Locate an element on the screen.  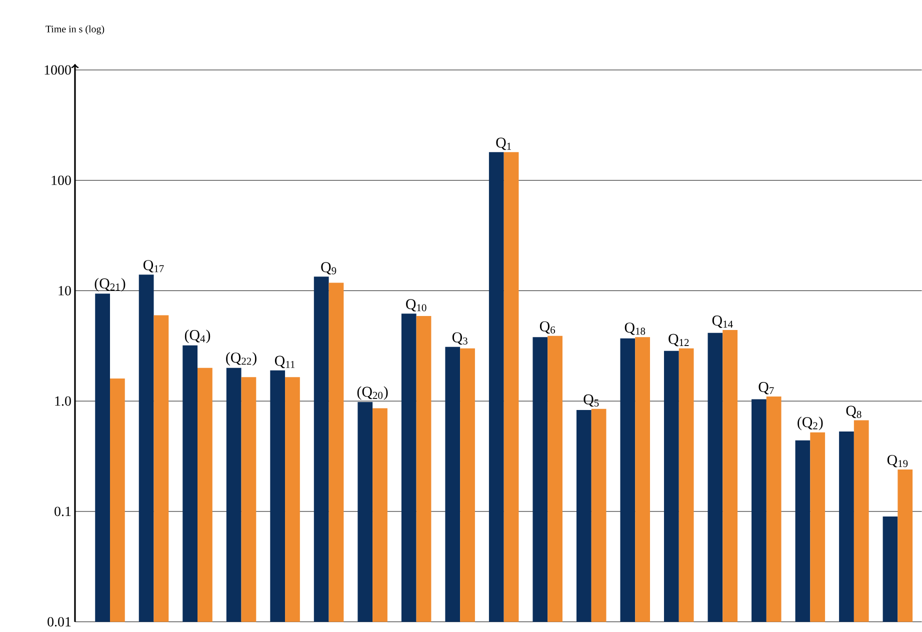
x-tick-label: Q$_{8}$ is located at coordinates (854, 412).